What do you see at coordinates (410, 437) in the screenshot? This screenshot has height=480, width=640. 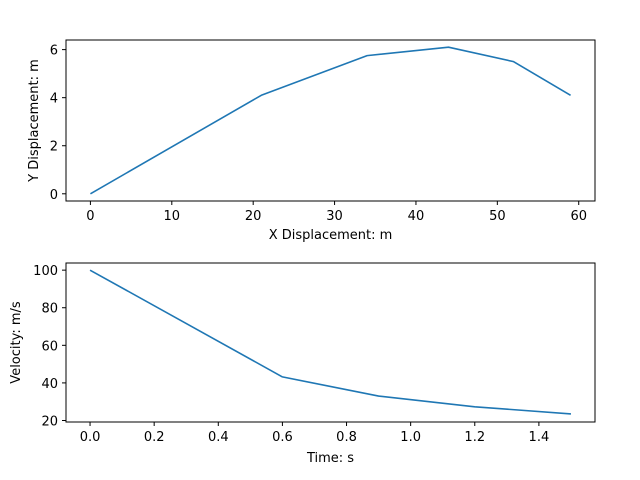 I see `velocity-x-tick-label: 1.0` at bounding box center [410, 437].